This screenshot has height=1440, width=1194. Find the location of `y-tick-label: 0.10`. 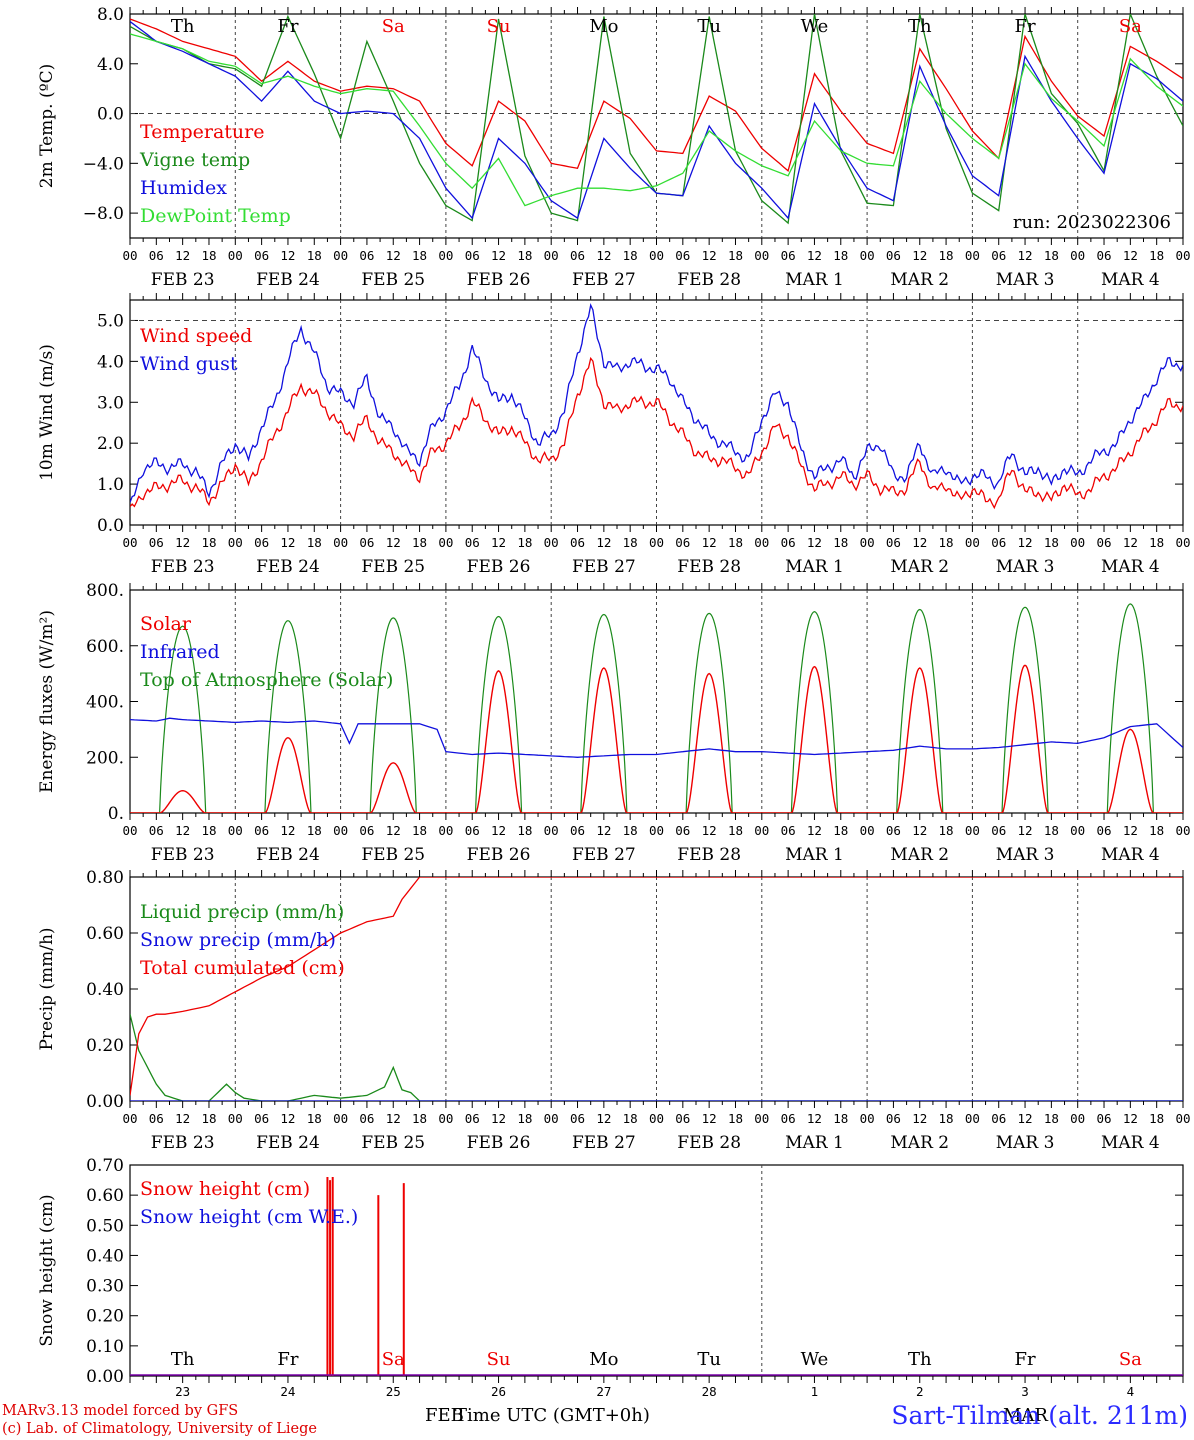

y-tick-label: 0.10 is located at coordinates (105, 1347).